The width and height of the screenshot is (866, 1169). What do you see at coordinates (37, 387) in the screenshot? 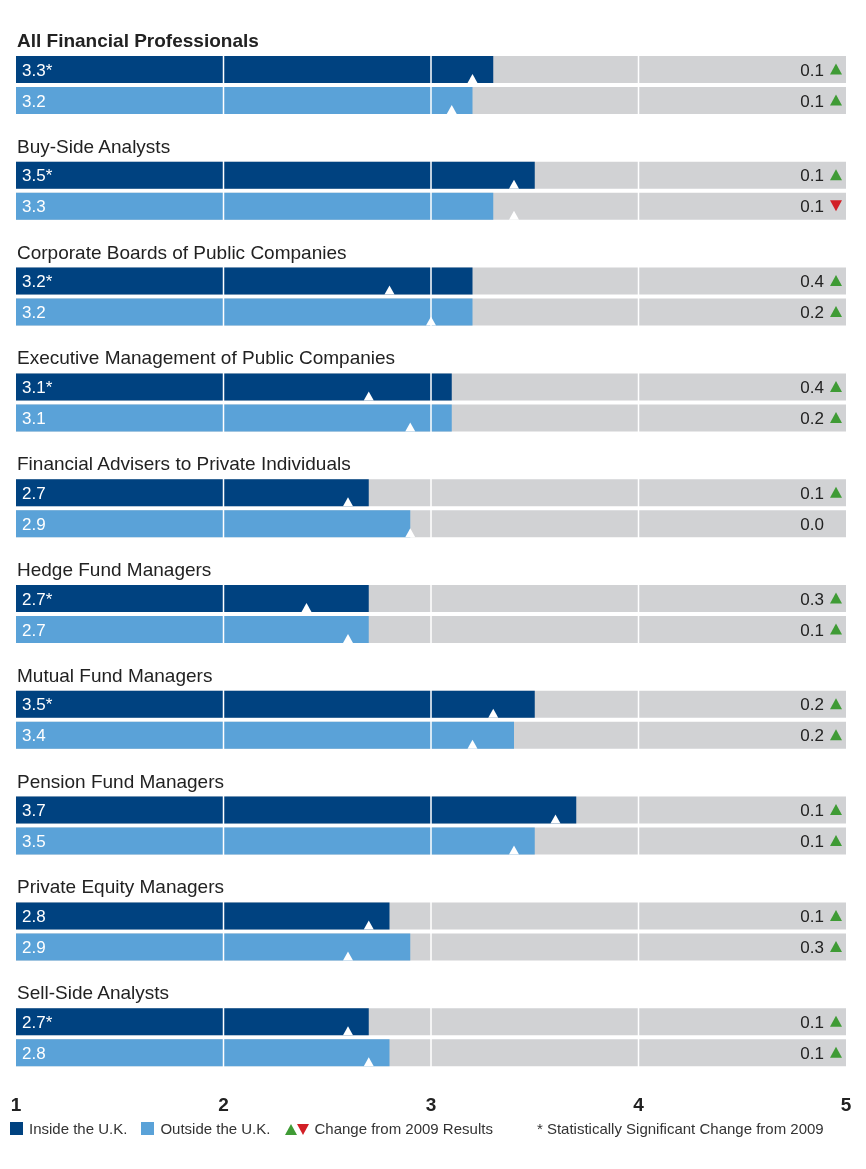
I see `data-label: 3.1*` at bounding box center [37, 387].